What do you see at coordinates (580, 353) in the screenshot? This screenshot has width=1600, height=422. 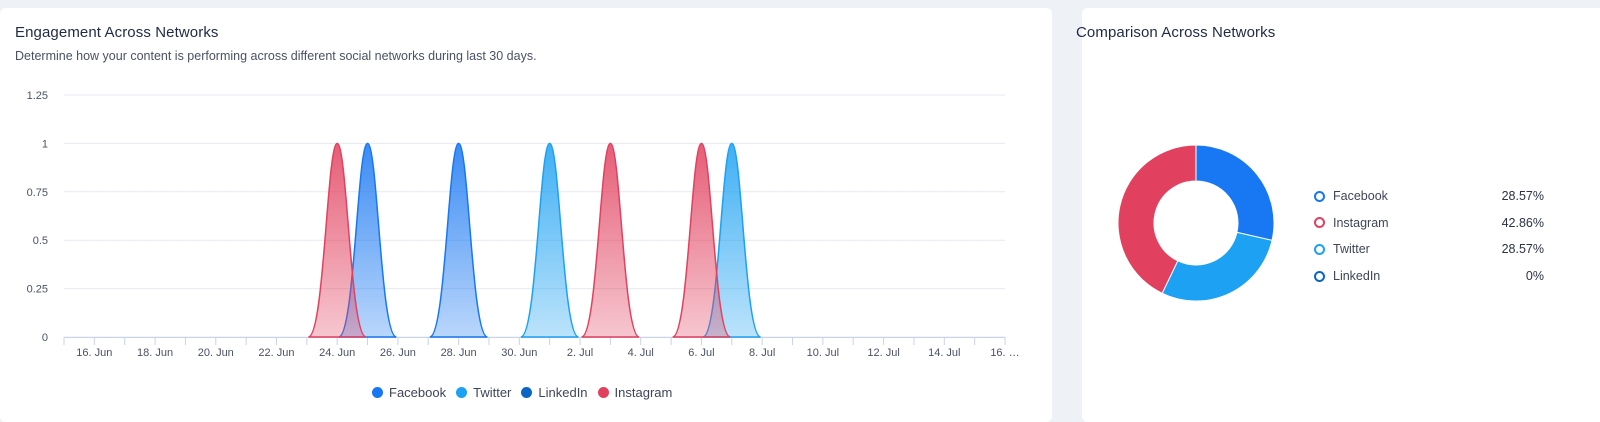 I see `x-tick-label: 2. Jul` at bounding box center [580, 353].